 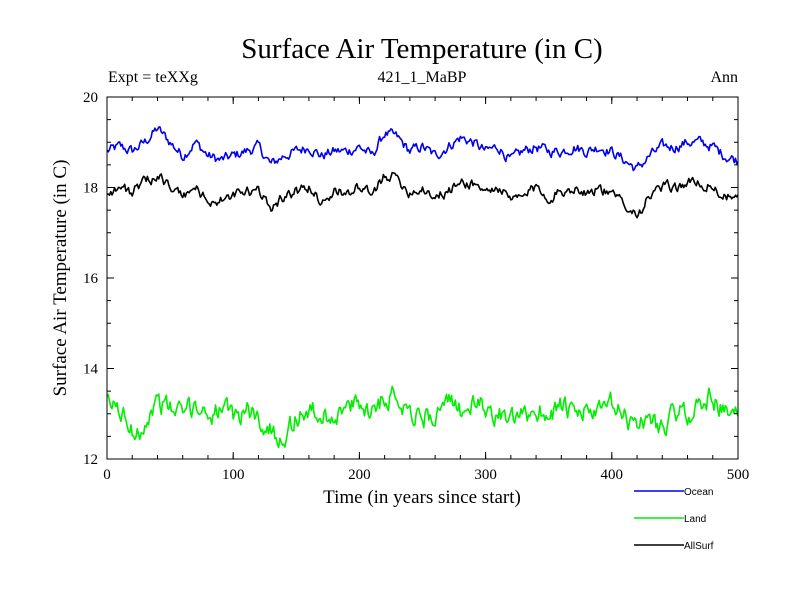 I want to click on y-tick-label: 14, so click(x=91, y=370).